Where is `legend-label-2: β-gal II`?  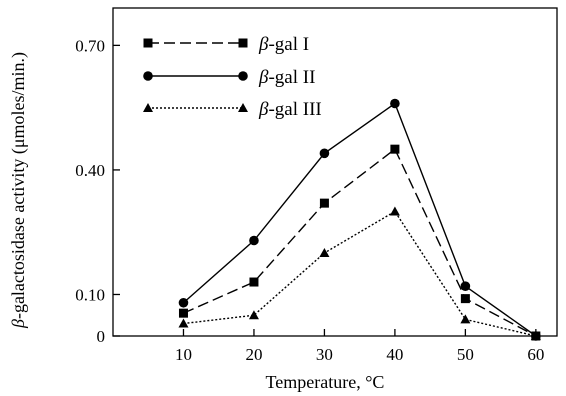
legend-label-2: β-gal II is located at coordinates (286, 77).